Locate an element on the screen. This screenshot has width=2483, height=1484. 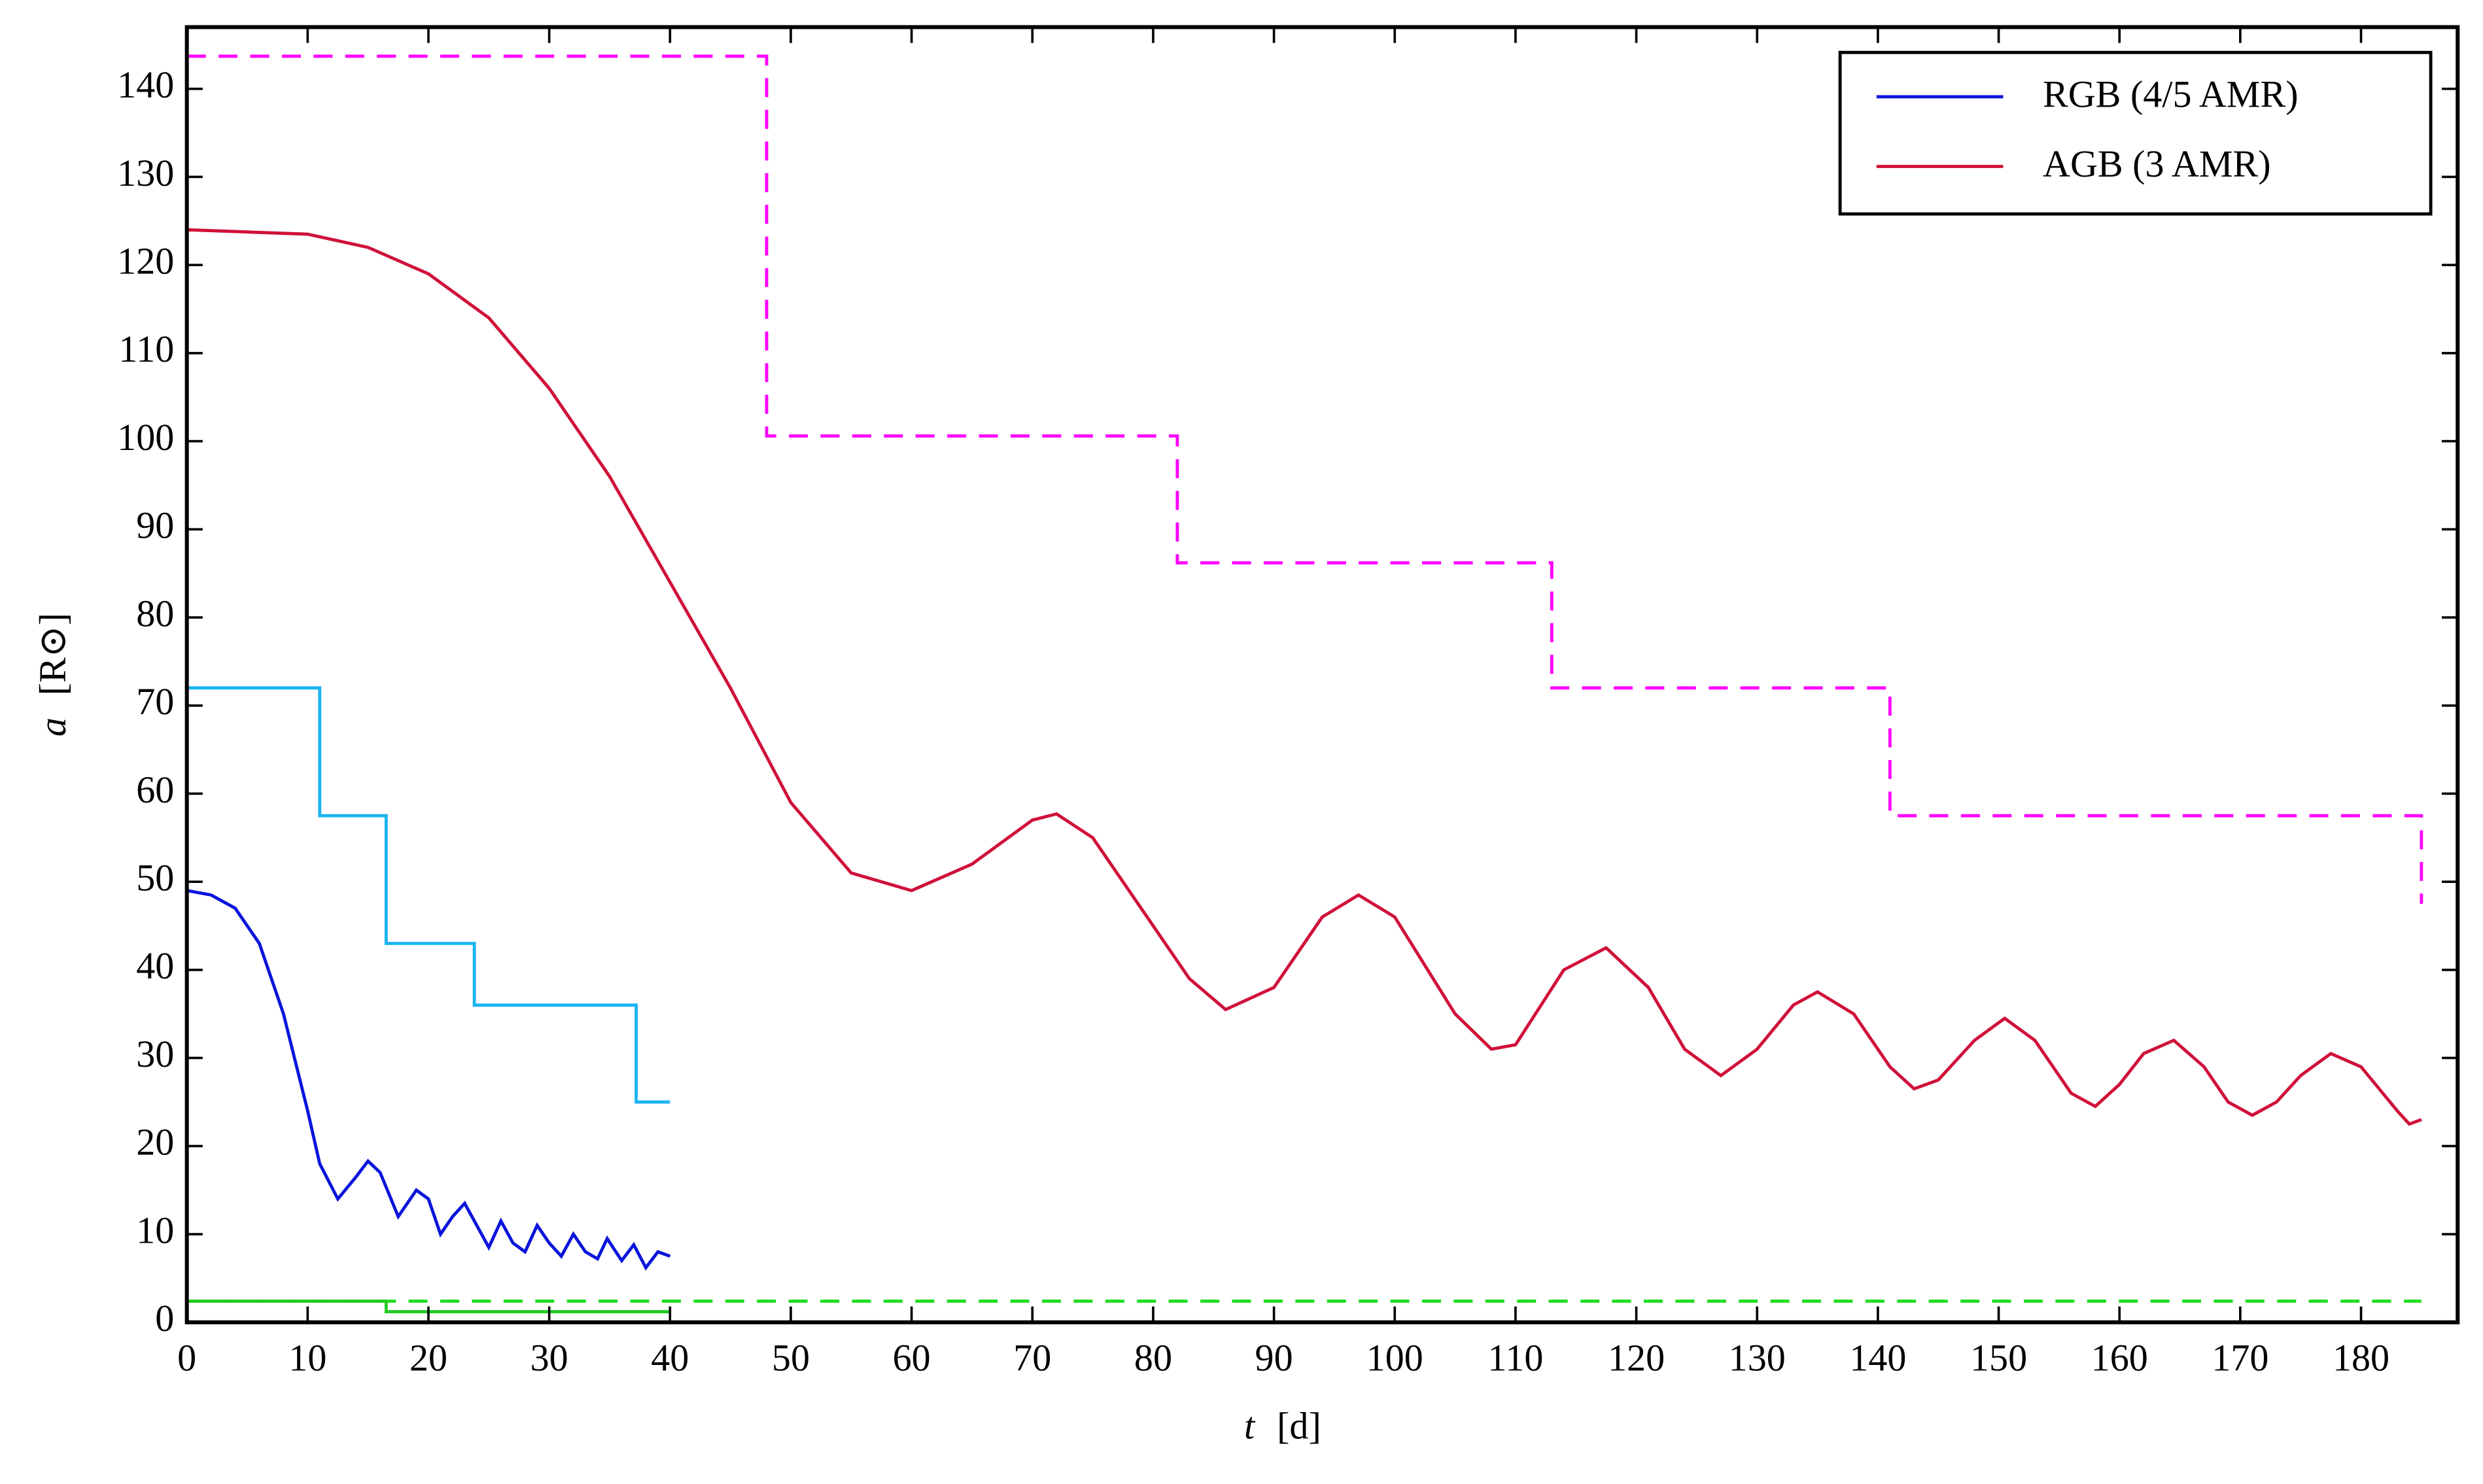
y-tick-label: 20 is located at coordinates (155, 1142).